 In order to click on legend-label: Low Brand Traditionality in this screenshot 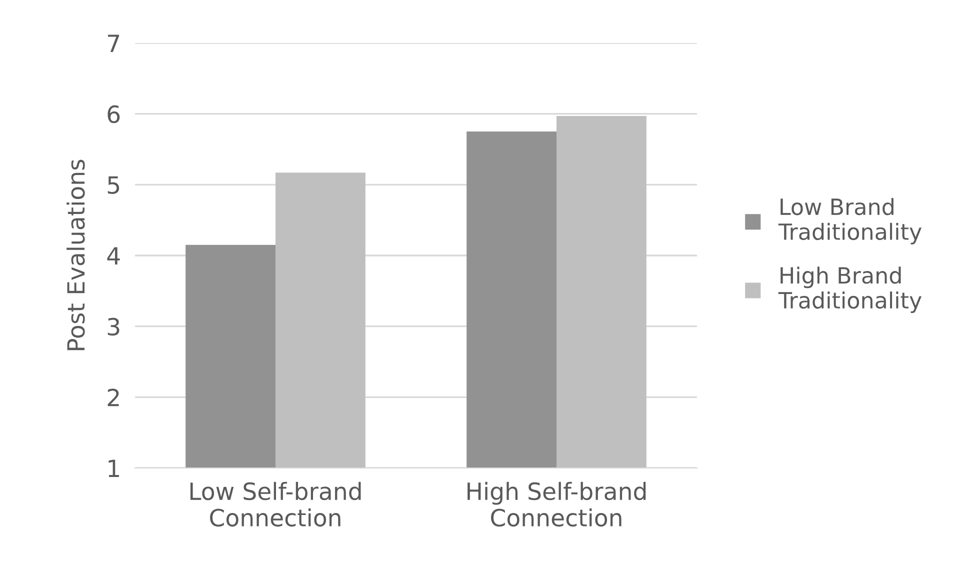, I will do `click(850, 221)`.